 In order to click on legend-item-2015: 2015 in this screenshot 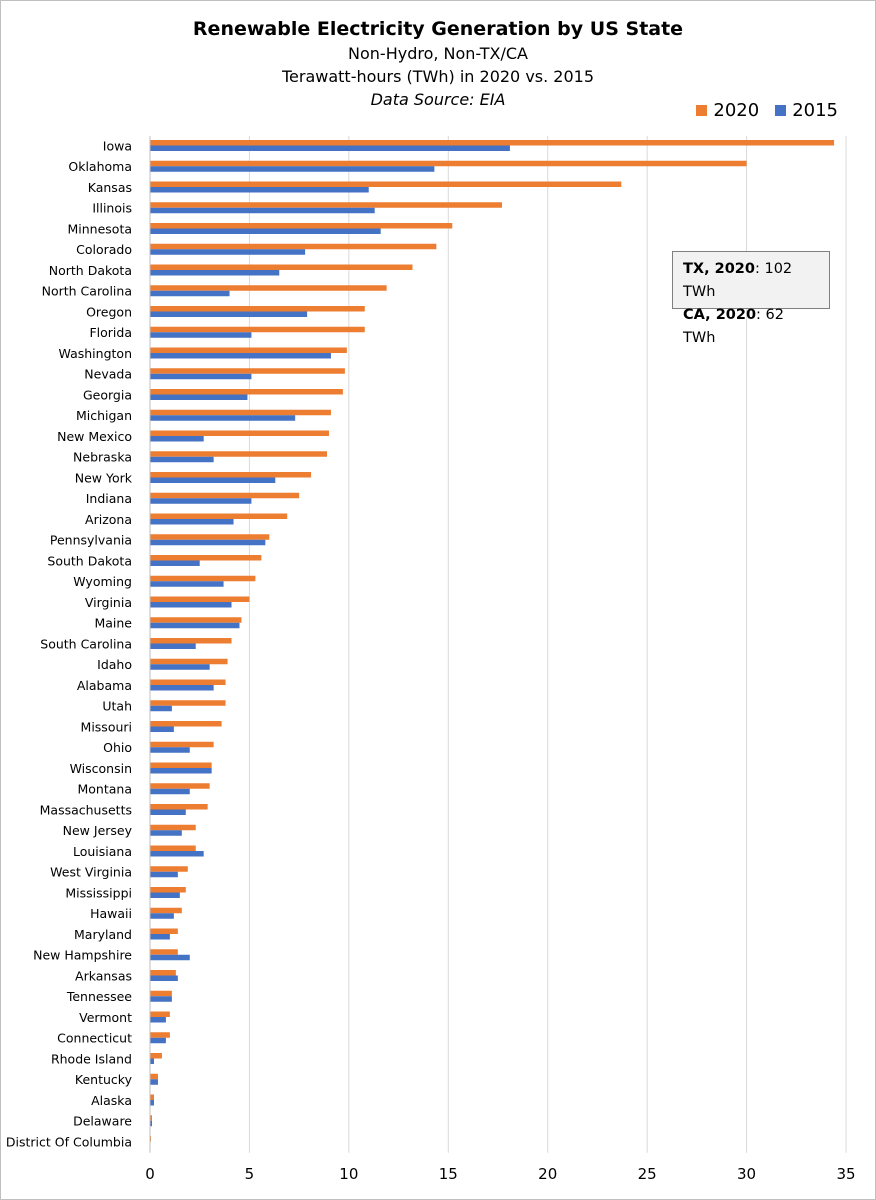, I will do `click(806, 110)`.